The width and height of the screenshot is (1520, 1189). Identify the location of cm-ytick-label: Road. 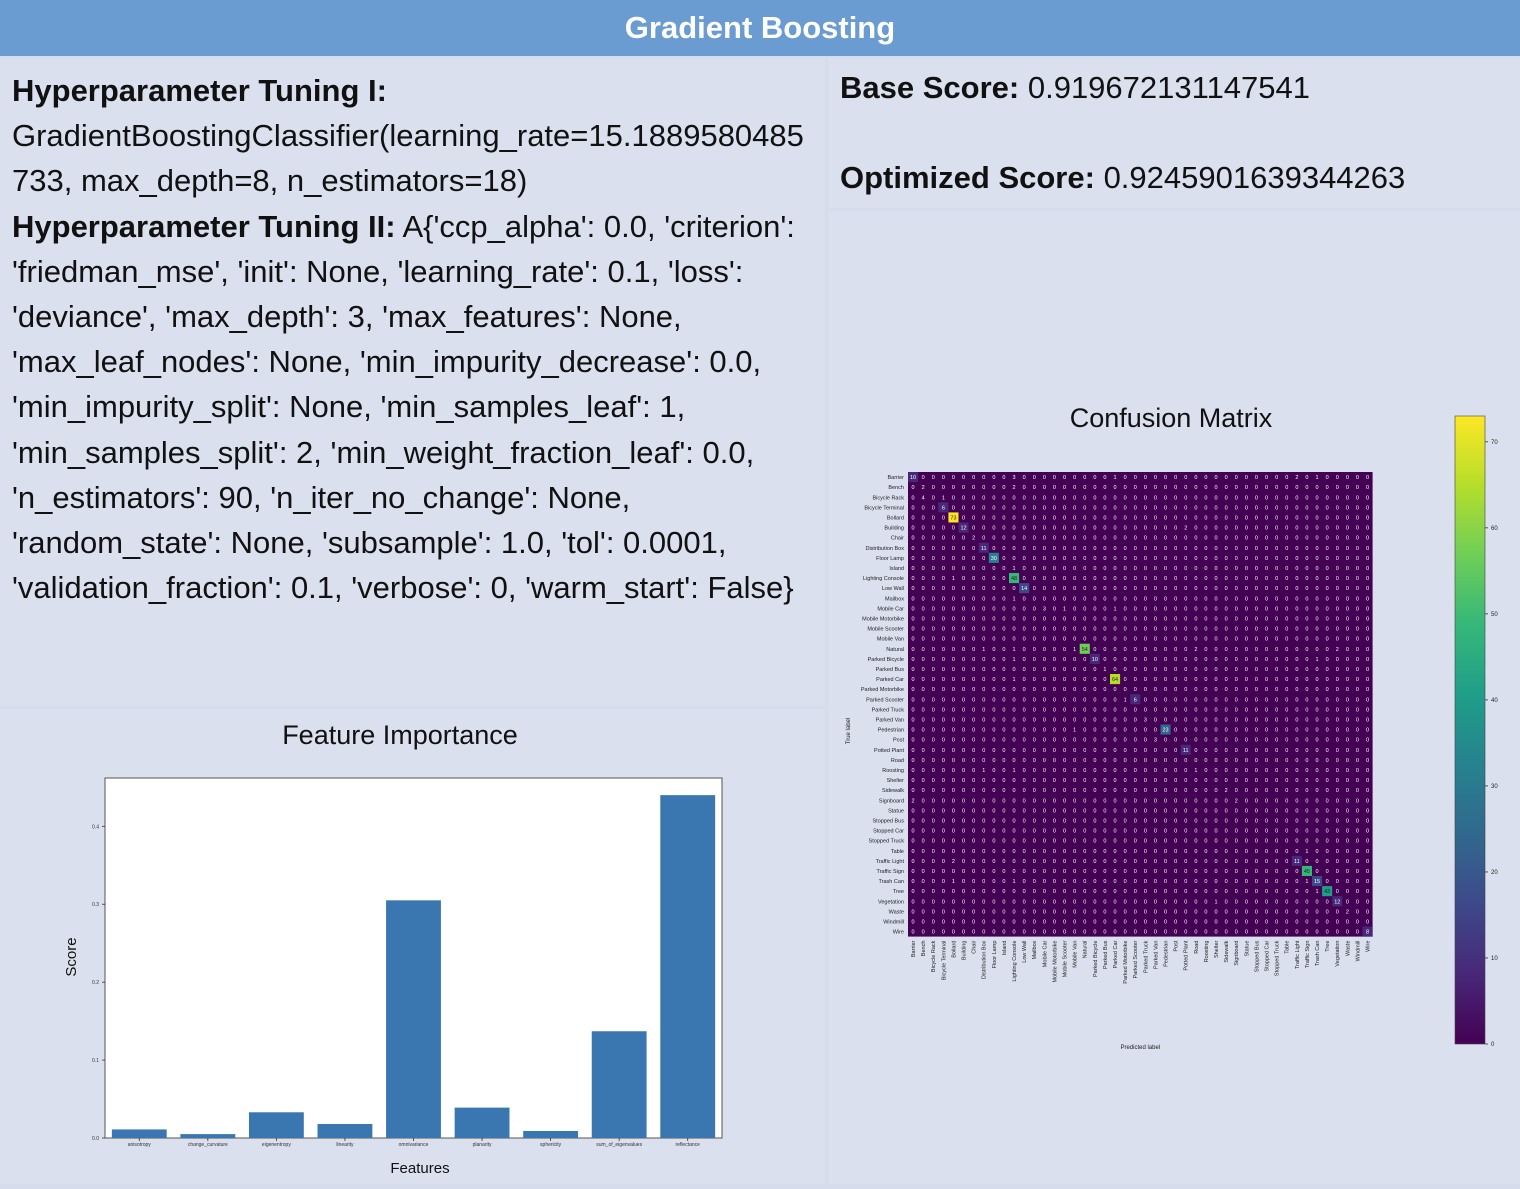
(897, 761).